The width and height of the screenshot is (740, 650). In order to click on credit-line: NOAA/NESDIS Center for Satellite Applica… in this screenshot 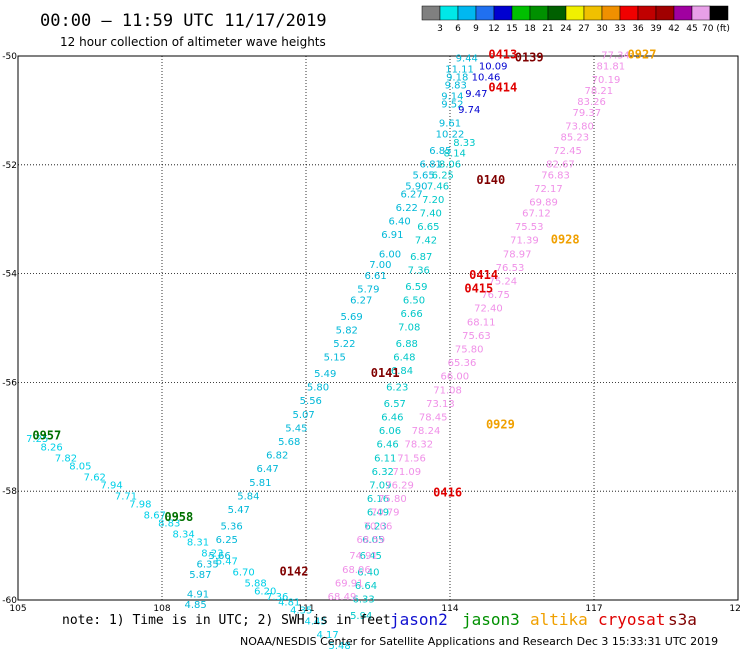, I will do `click(479, 641)`.